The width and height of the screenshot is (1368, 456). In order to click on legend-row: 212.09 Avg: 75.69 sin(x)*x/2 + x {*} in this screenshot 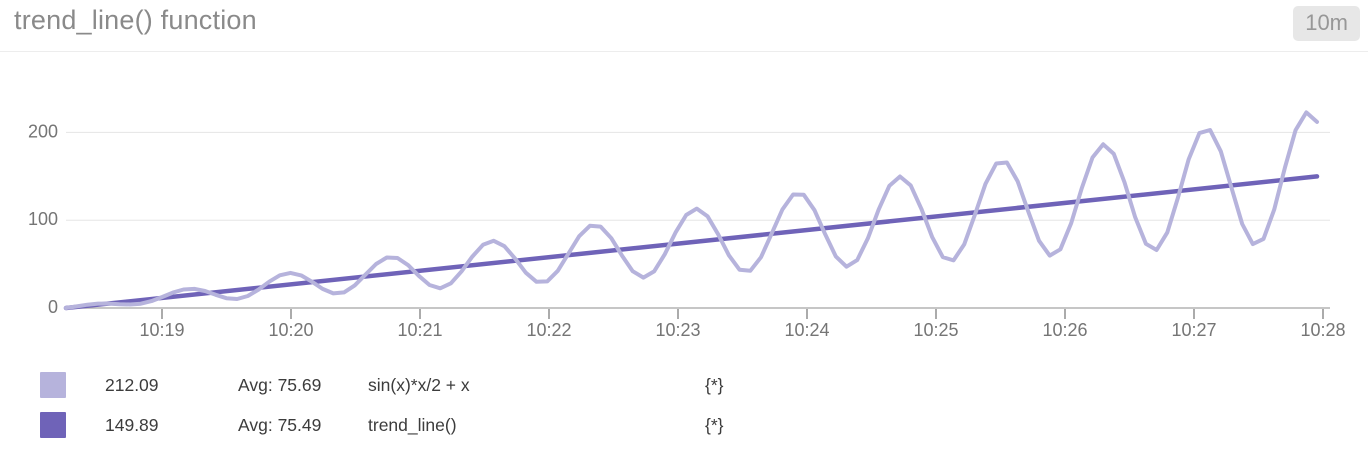, I will do `click(684, 385)`.